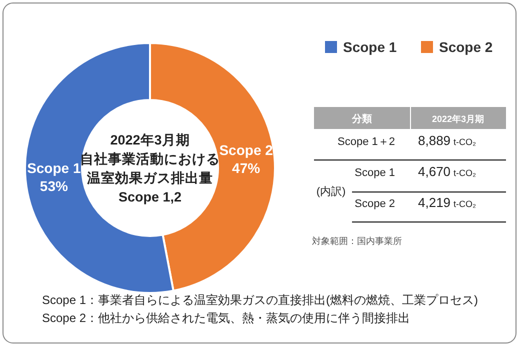  I want to click on text: 分類, so click(361, 119).